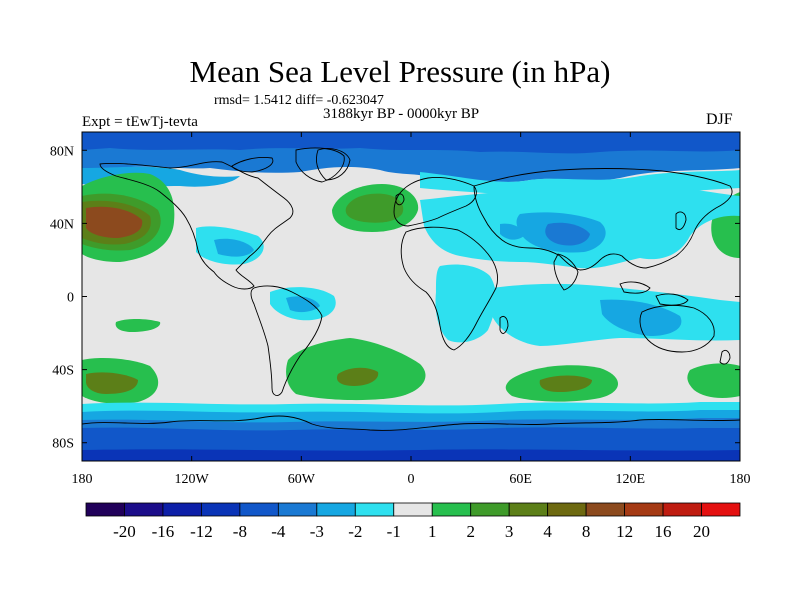  I want to click on colorbar-label: 4, so click(547, 531).